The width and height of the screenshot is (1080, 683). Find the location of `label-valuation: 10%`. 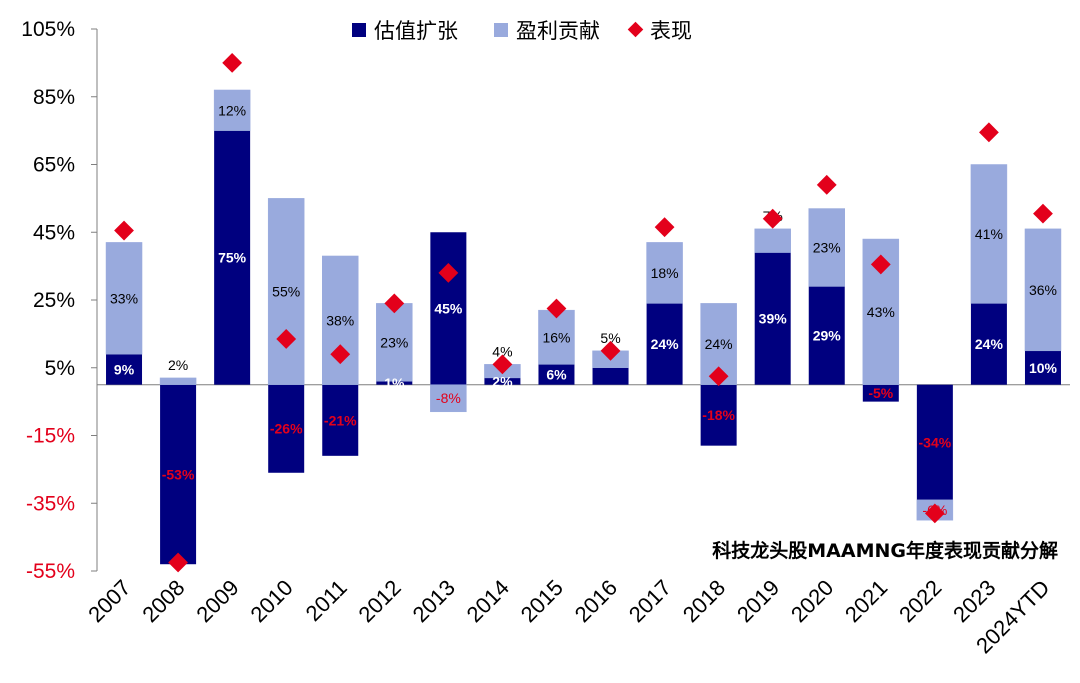

label-valuation: 10% is located at coordinates (1043, 368).